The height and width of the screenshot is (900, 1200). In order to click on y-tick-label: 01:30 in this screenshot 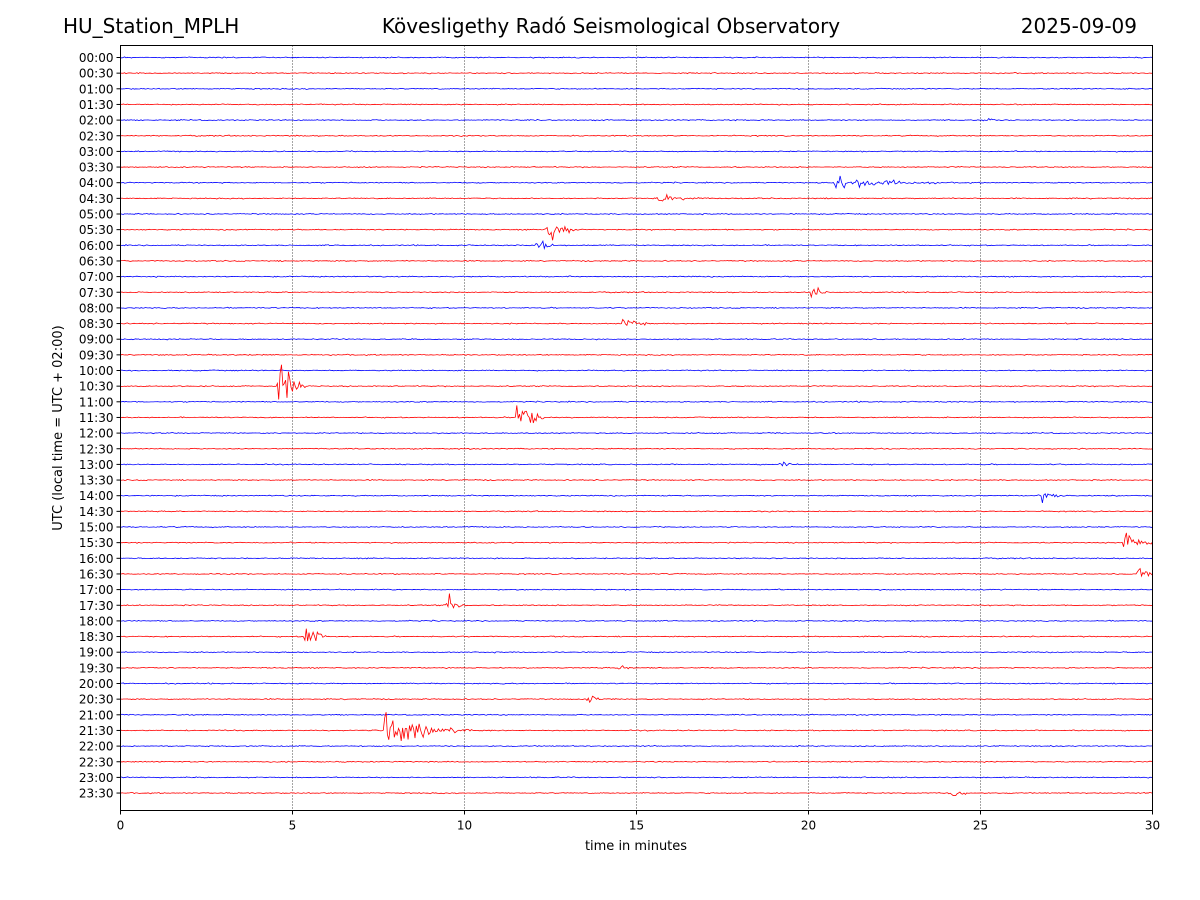, I will do `click(96, 105)`.